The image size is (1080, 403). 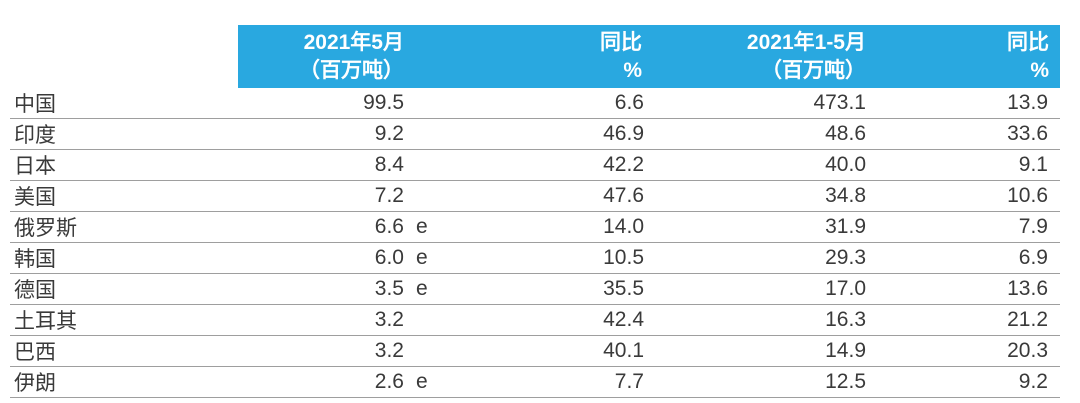 What do you see at coordinates (761, 134) in the screenshot?
I see `ytd-volume-cell: 48.6` at bounding box center [761, 134].